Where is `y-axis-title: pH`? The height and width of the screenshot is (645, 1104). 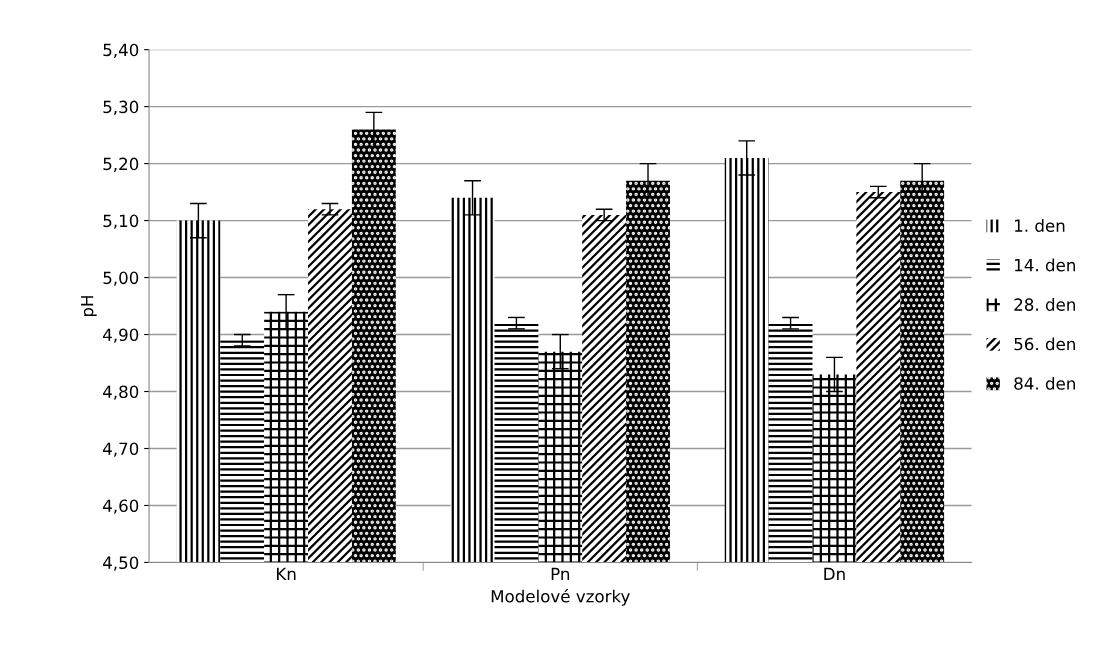
y-axis-title: pH is located at coordinates (89, 306).